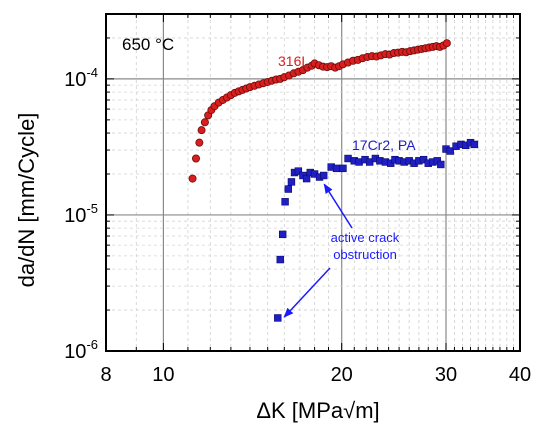 The width and height of the screenshot is (550, 438). Describe the element at coordinates (318, 250) in the screenshot. I see `annotations` at that location.